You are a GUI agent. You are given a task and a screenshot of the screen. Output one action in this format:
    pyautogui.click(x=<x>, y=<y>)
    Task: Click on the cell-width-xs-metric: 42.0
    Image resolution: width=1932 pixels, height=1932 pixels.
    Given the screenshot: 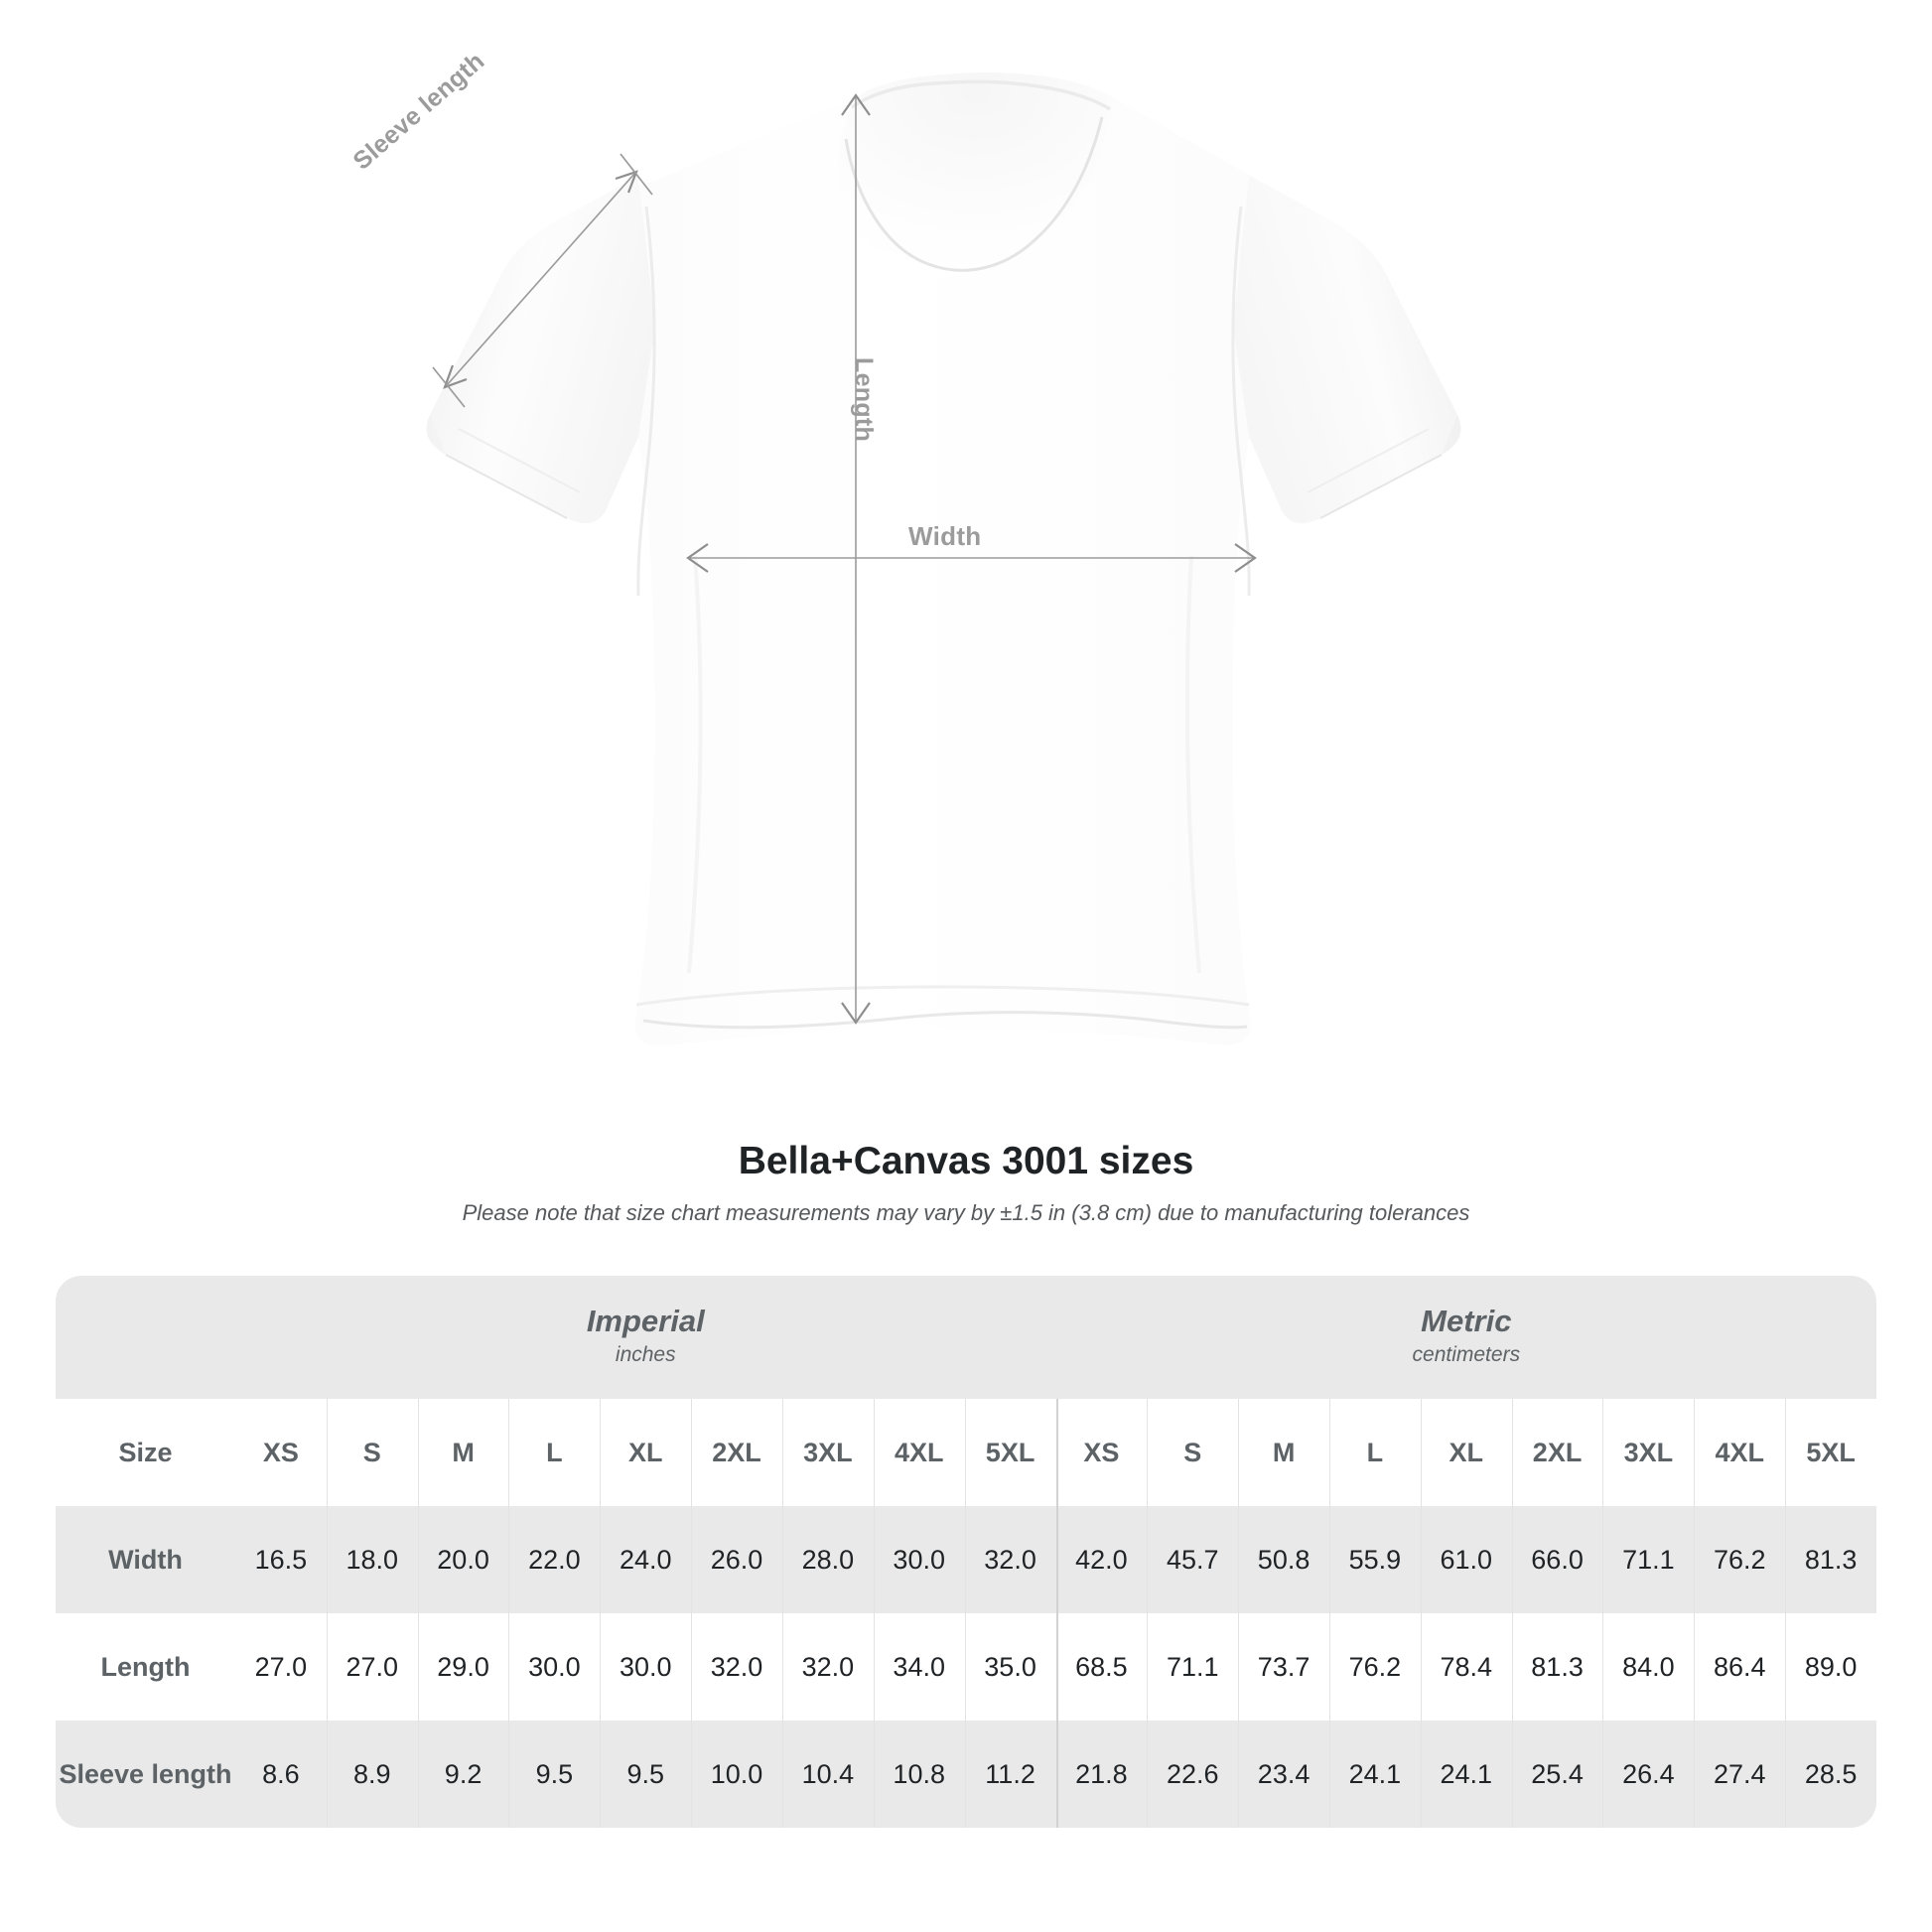 What is the action you would take?
    pyautogui.click(x=1101, y=1560)
    